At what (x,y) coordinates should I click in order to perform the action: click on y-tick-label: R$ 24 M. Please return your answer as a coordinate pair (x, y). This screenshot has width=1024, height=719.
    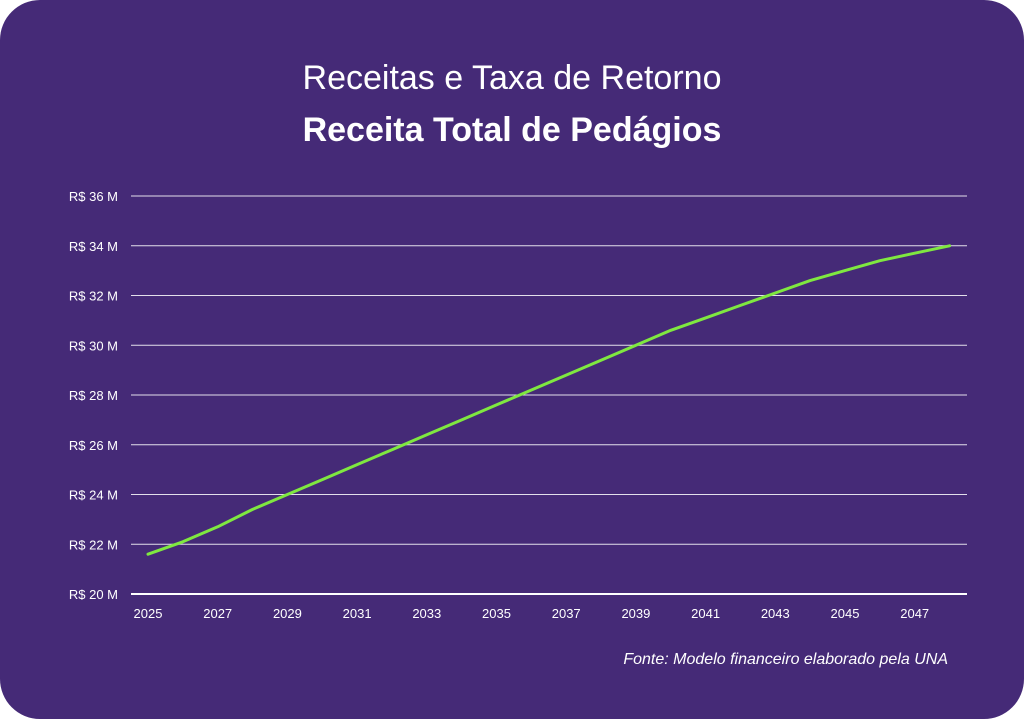
    Looking at the image, I should click on (93, 495).